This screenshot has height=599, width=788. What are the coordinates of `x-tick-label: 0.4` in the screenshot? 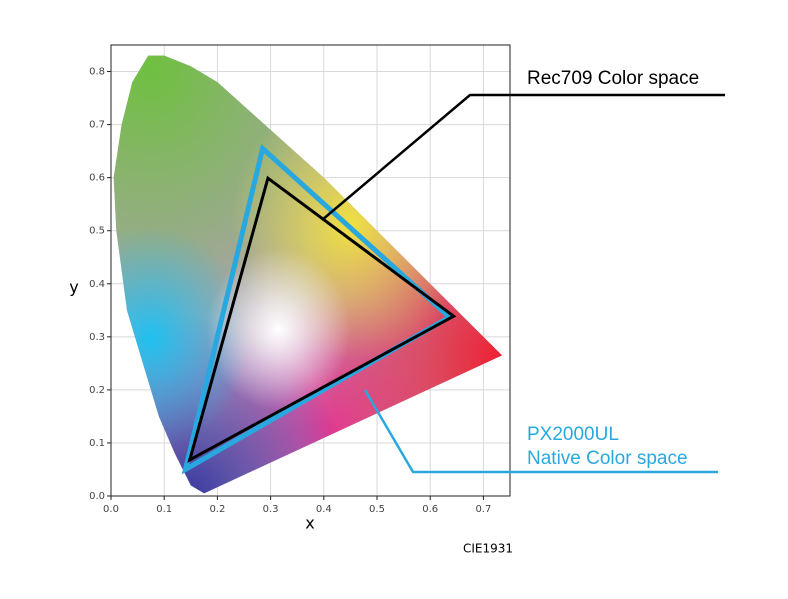 It's located at (324, 509).